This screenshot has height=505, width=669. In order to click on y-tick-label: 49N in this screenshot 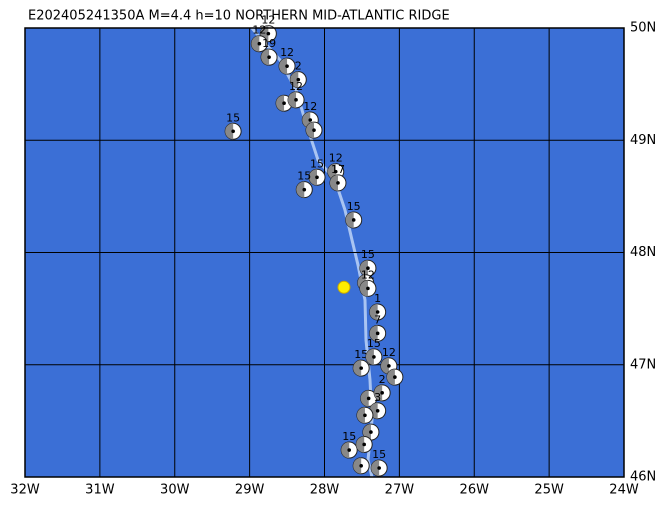, I will do `click(643, 140)`.